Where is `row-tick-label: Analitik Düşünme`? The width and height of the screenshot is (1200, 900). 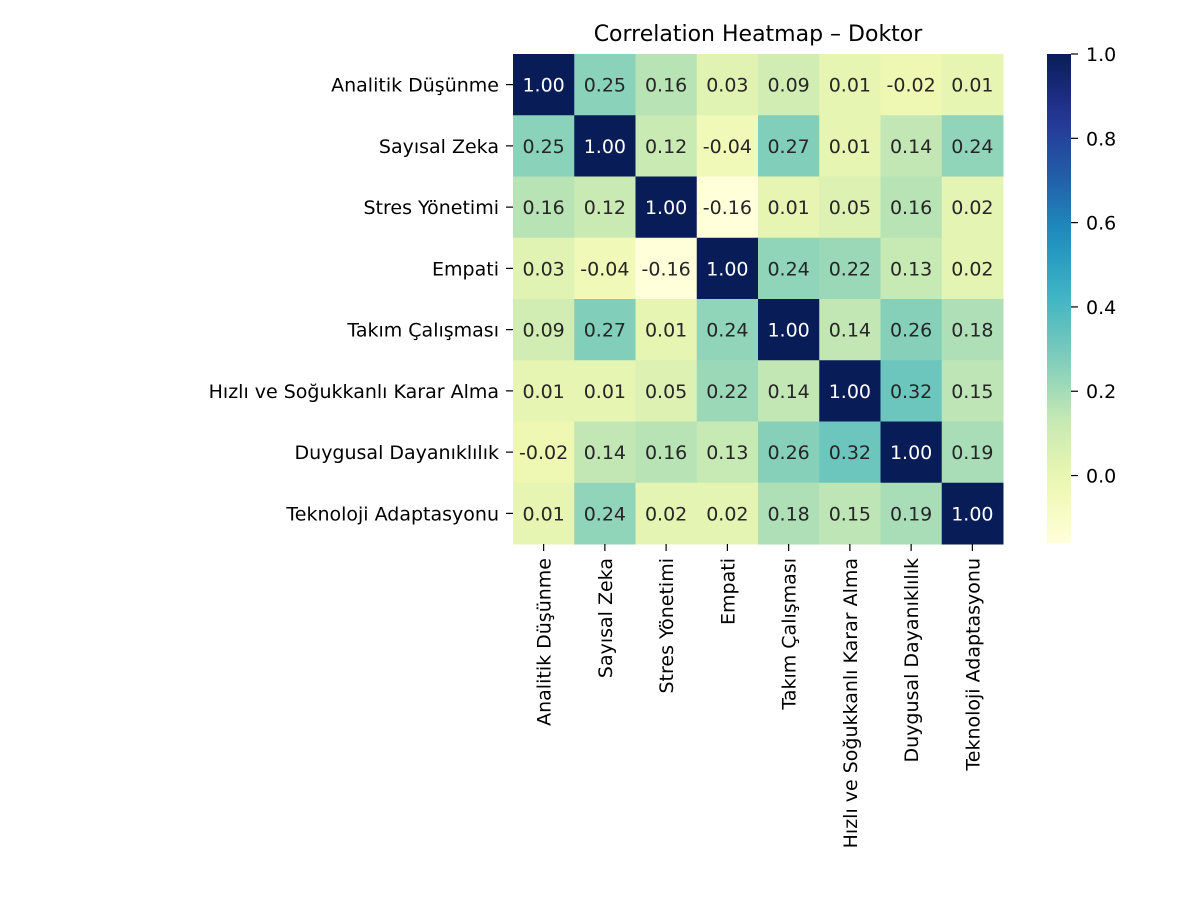
row-tick-label: Analitik Düşünme is located at coordinates (415, 86).